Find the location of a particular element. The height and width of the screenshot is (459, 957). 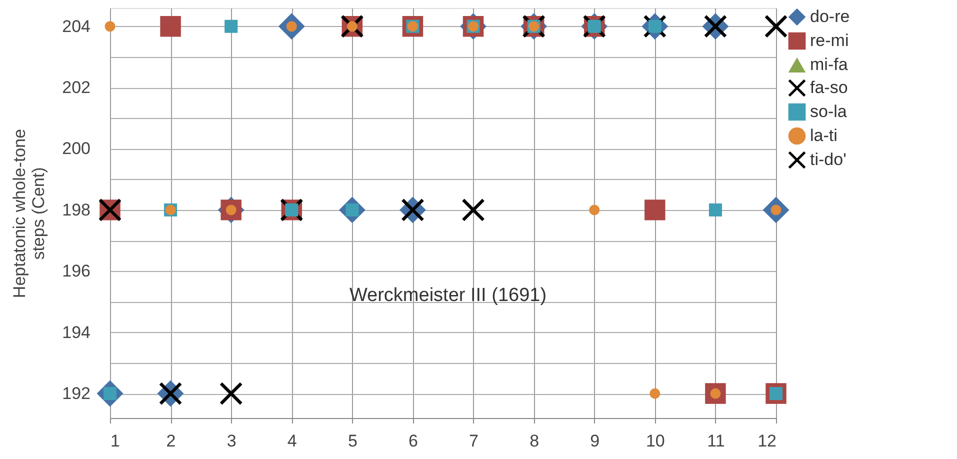

x-tick-label: 12 is located at coordinates (767, 441).